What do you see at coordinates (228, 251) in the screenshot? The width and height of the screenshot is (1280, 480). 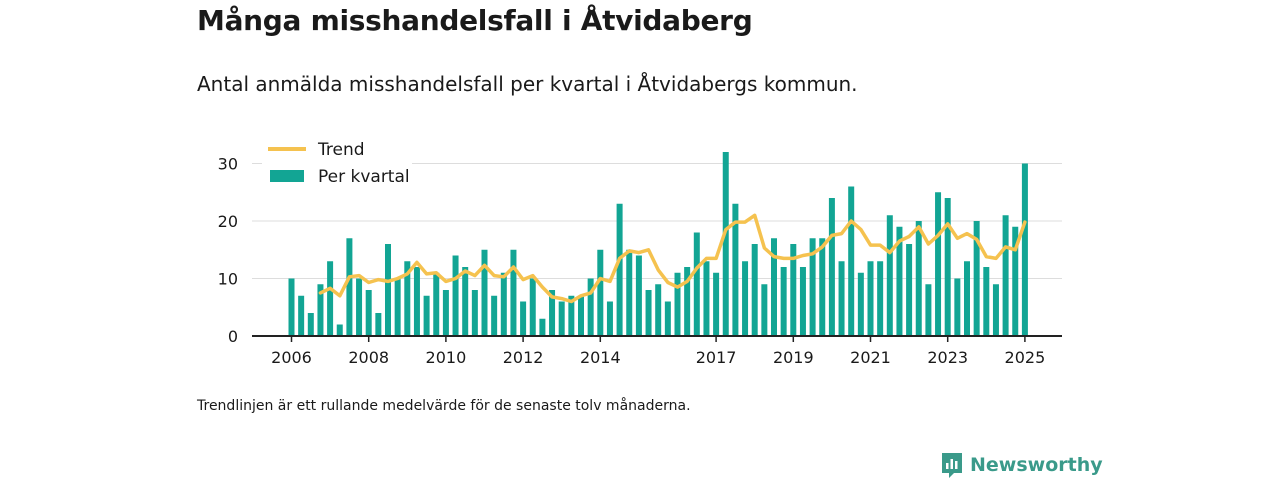 I see `y-axis-ticks: 0 10 20 30` at bounding box center [228, 251].